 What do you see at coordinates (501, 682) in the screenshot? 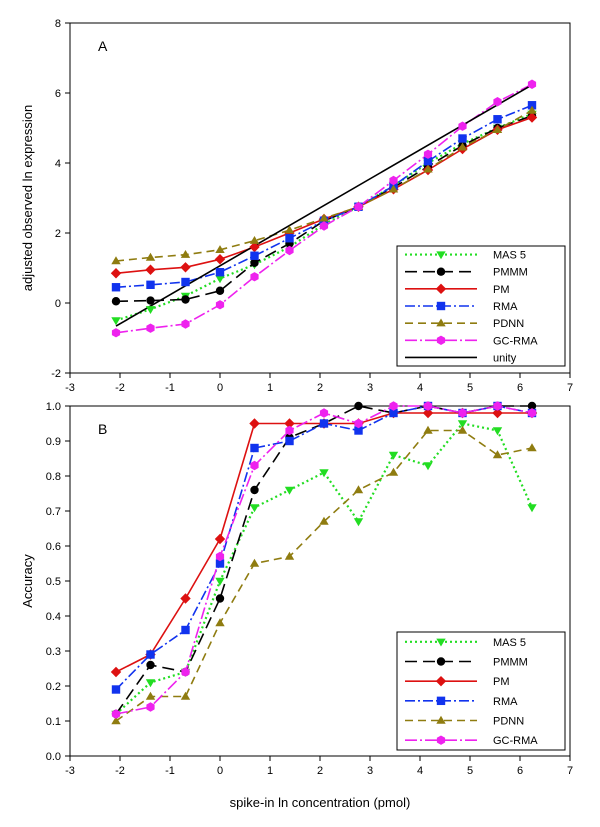
I see `legend-label: PM` at bounding box center [501, 682].